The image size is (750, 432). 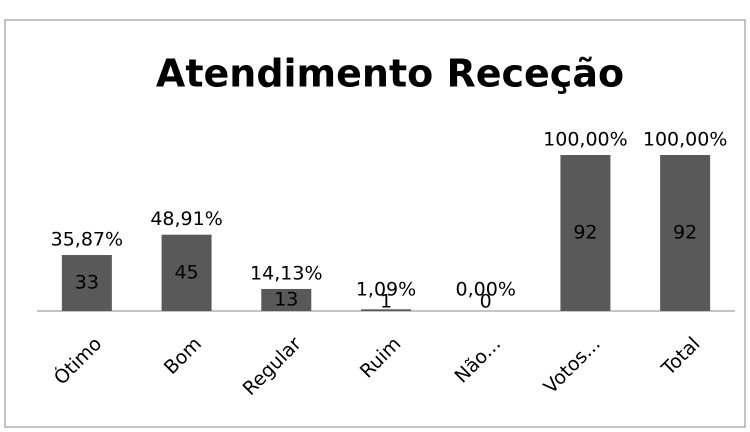 I want to click on percent-label: 1,09%, so click(x=386, y=290).